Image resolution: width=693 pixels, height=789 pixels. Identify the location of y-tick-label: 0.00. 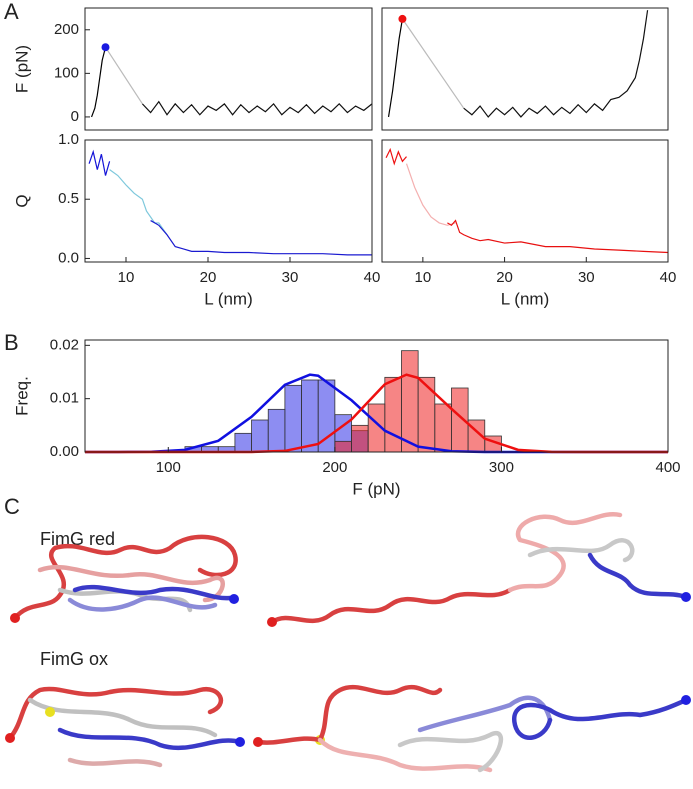
(64, 451).